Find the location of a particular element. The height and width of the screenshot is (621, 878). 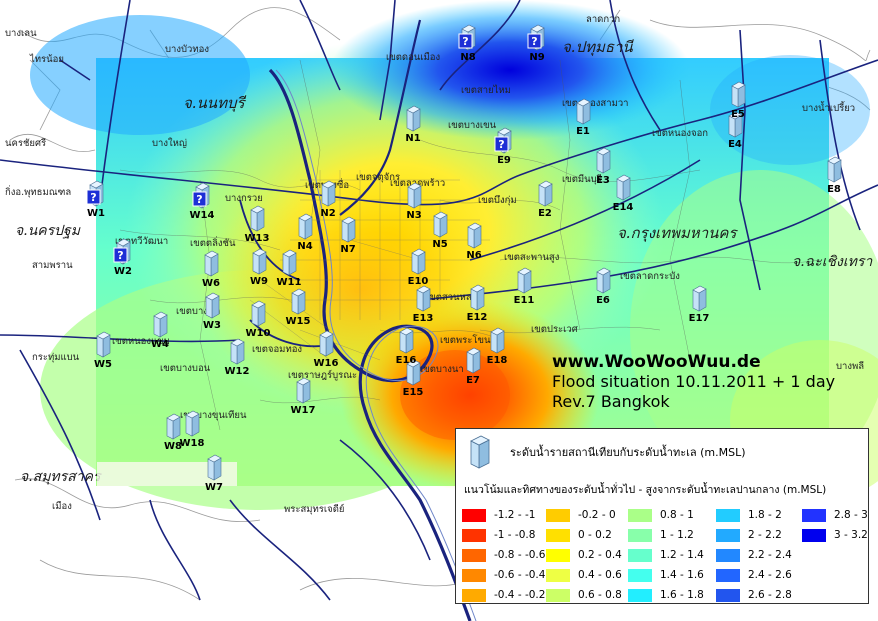

gauge-station-n9: ? N9 is located at coordinates (536, 43).